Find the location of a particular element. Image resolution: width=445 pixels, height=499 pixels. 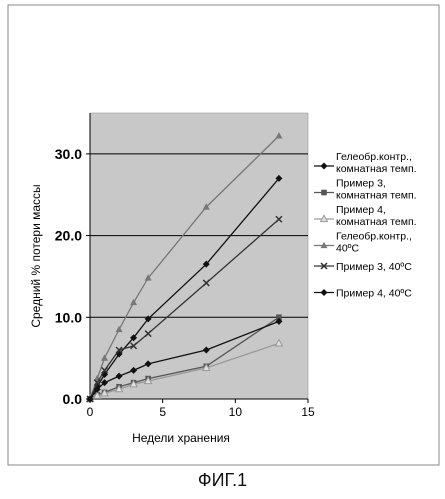

y-tick-label: 0.0 is located at coordinates (73, 399).